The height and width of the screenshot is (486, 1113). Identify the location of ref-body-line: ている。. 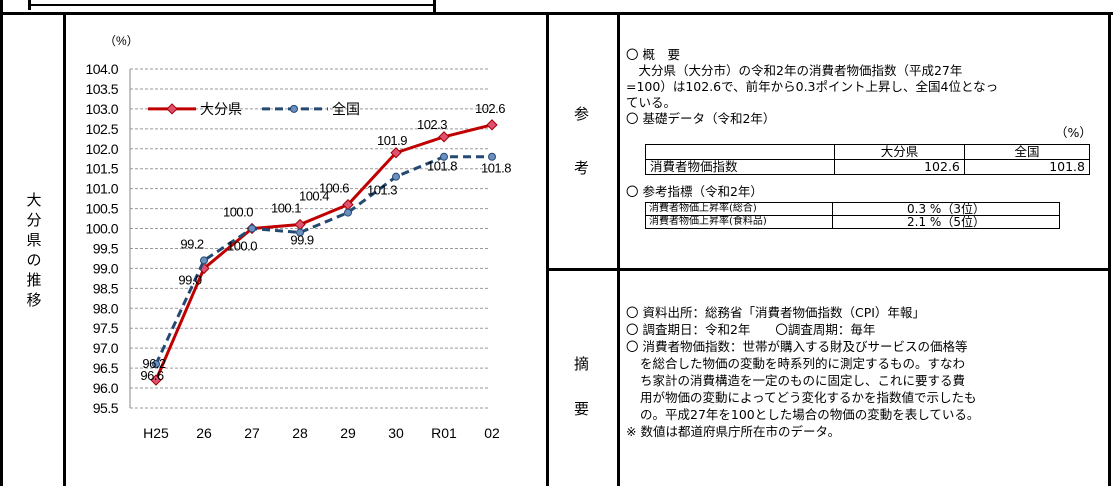
(651, 102).